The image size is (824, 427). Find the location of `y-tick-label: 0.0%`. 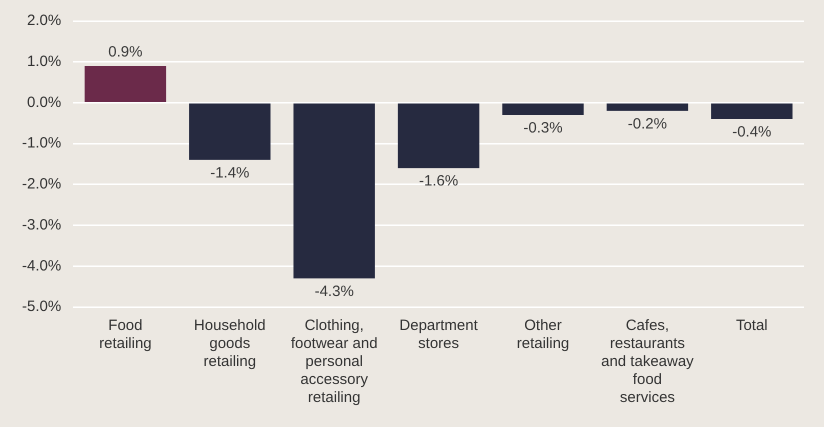

y-tick-label: 0.0% is located at coordinates (44, 102).